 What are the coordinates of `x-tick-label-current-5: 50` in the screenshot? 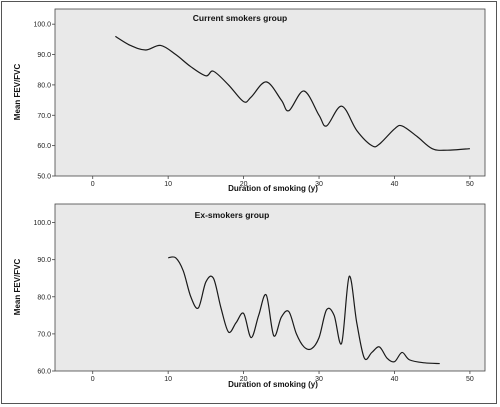 It's located at (470, 184).